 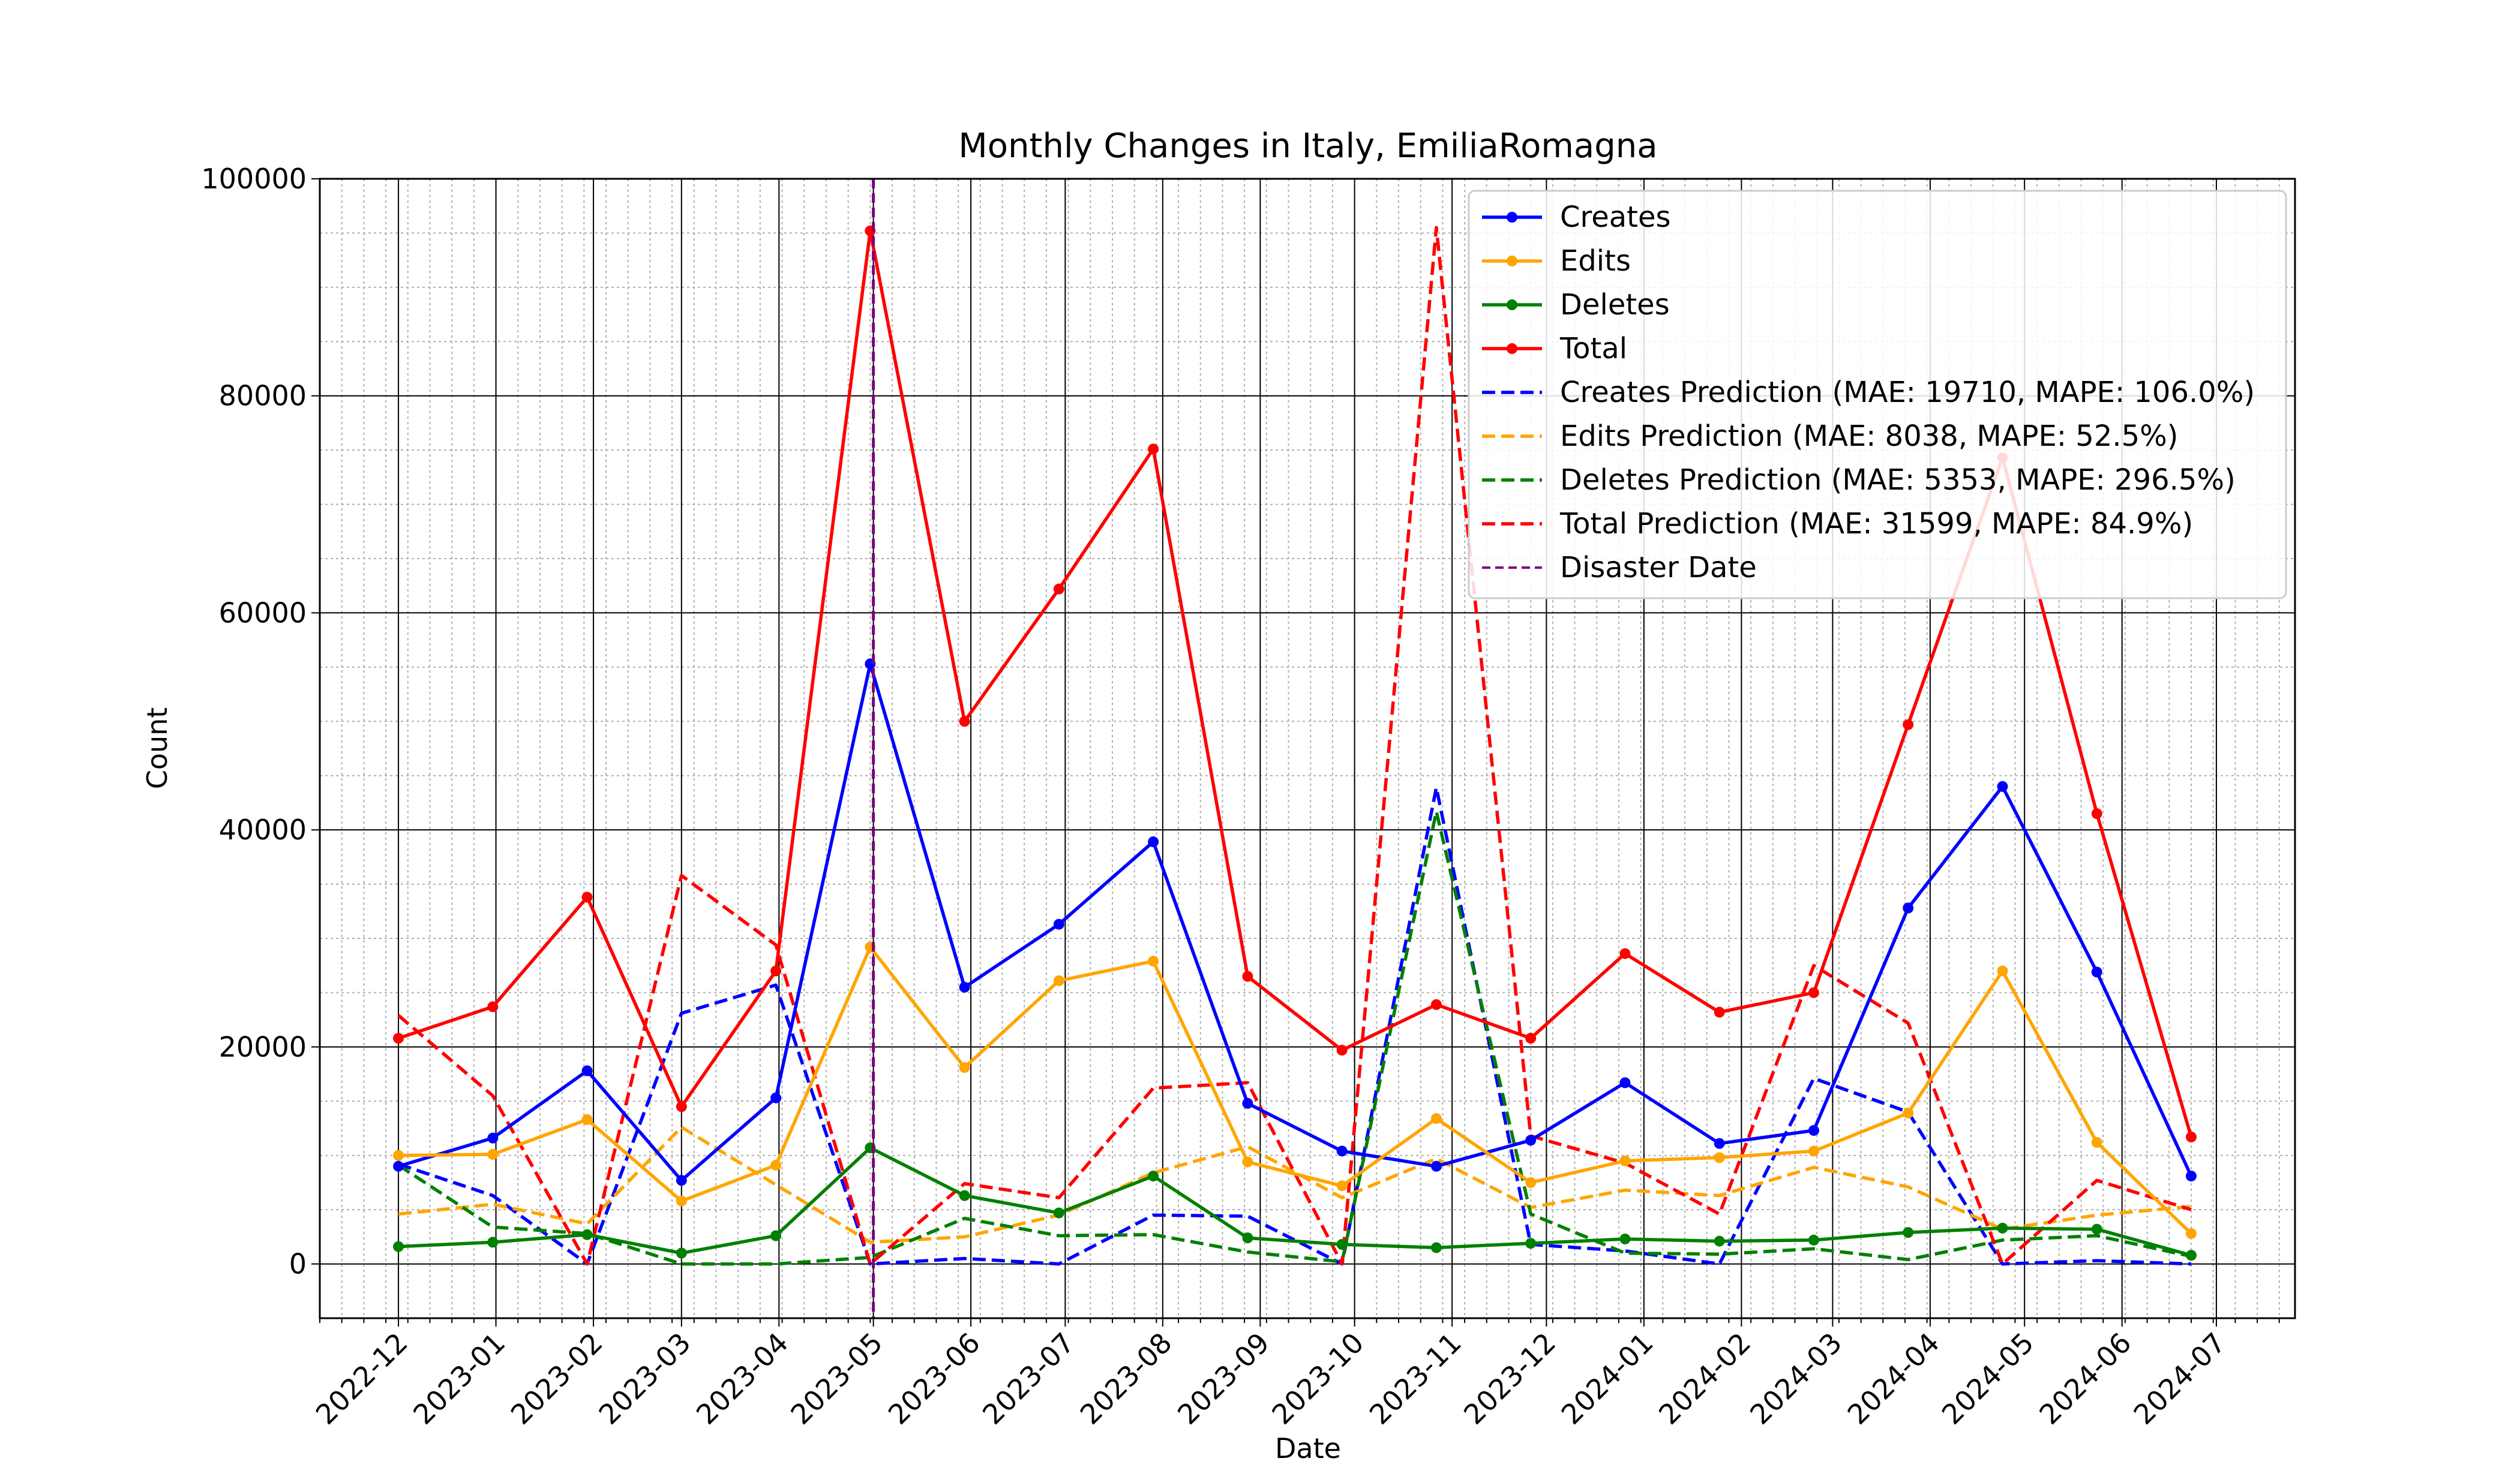 What do you see at coordinates (263, 612) in the screenshot?
I see `y-tick-label: 60000` at bounding box center [263, 612].